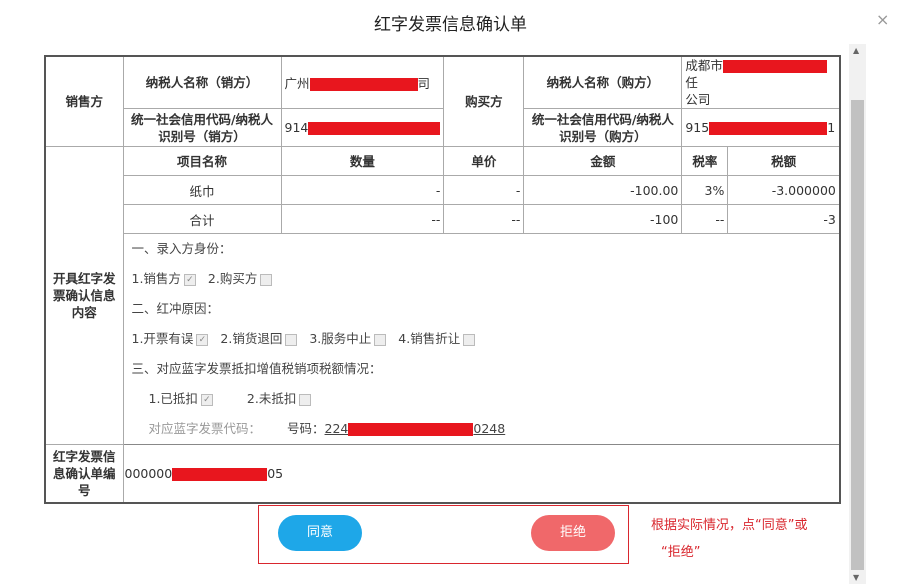 The height and width of the screenshot is (586, 901). Describe the element at coordinates (573, 533) in the screenshot. I see `reject-button: 拒绝` at that location.